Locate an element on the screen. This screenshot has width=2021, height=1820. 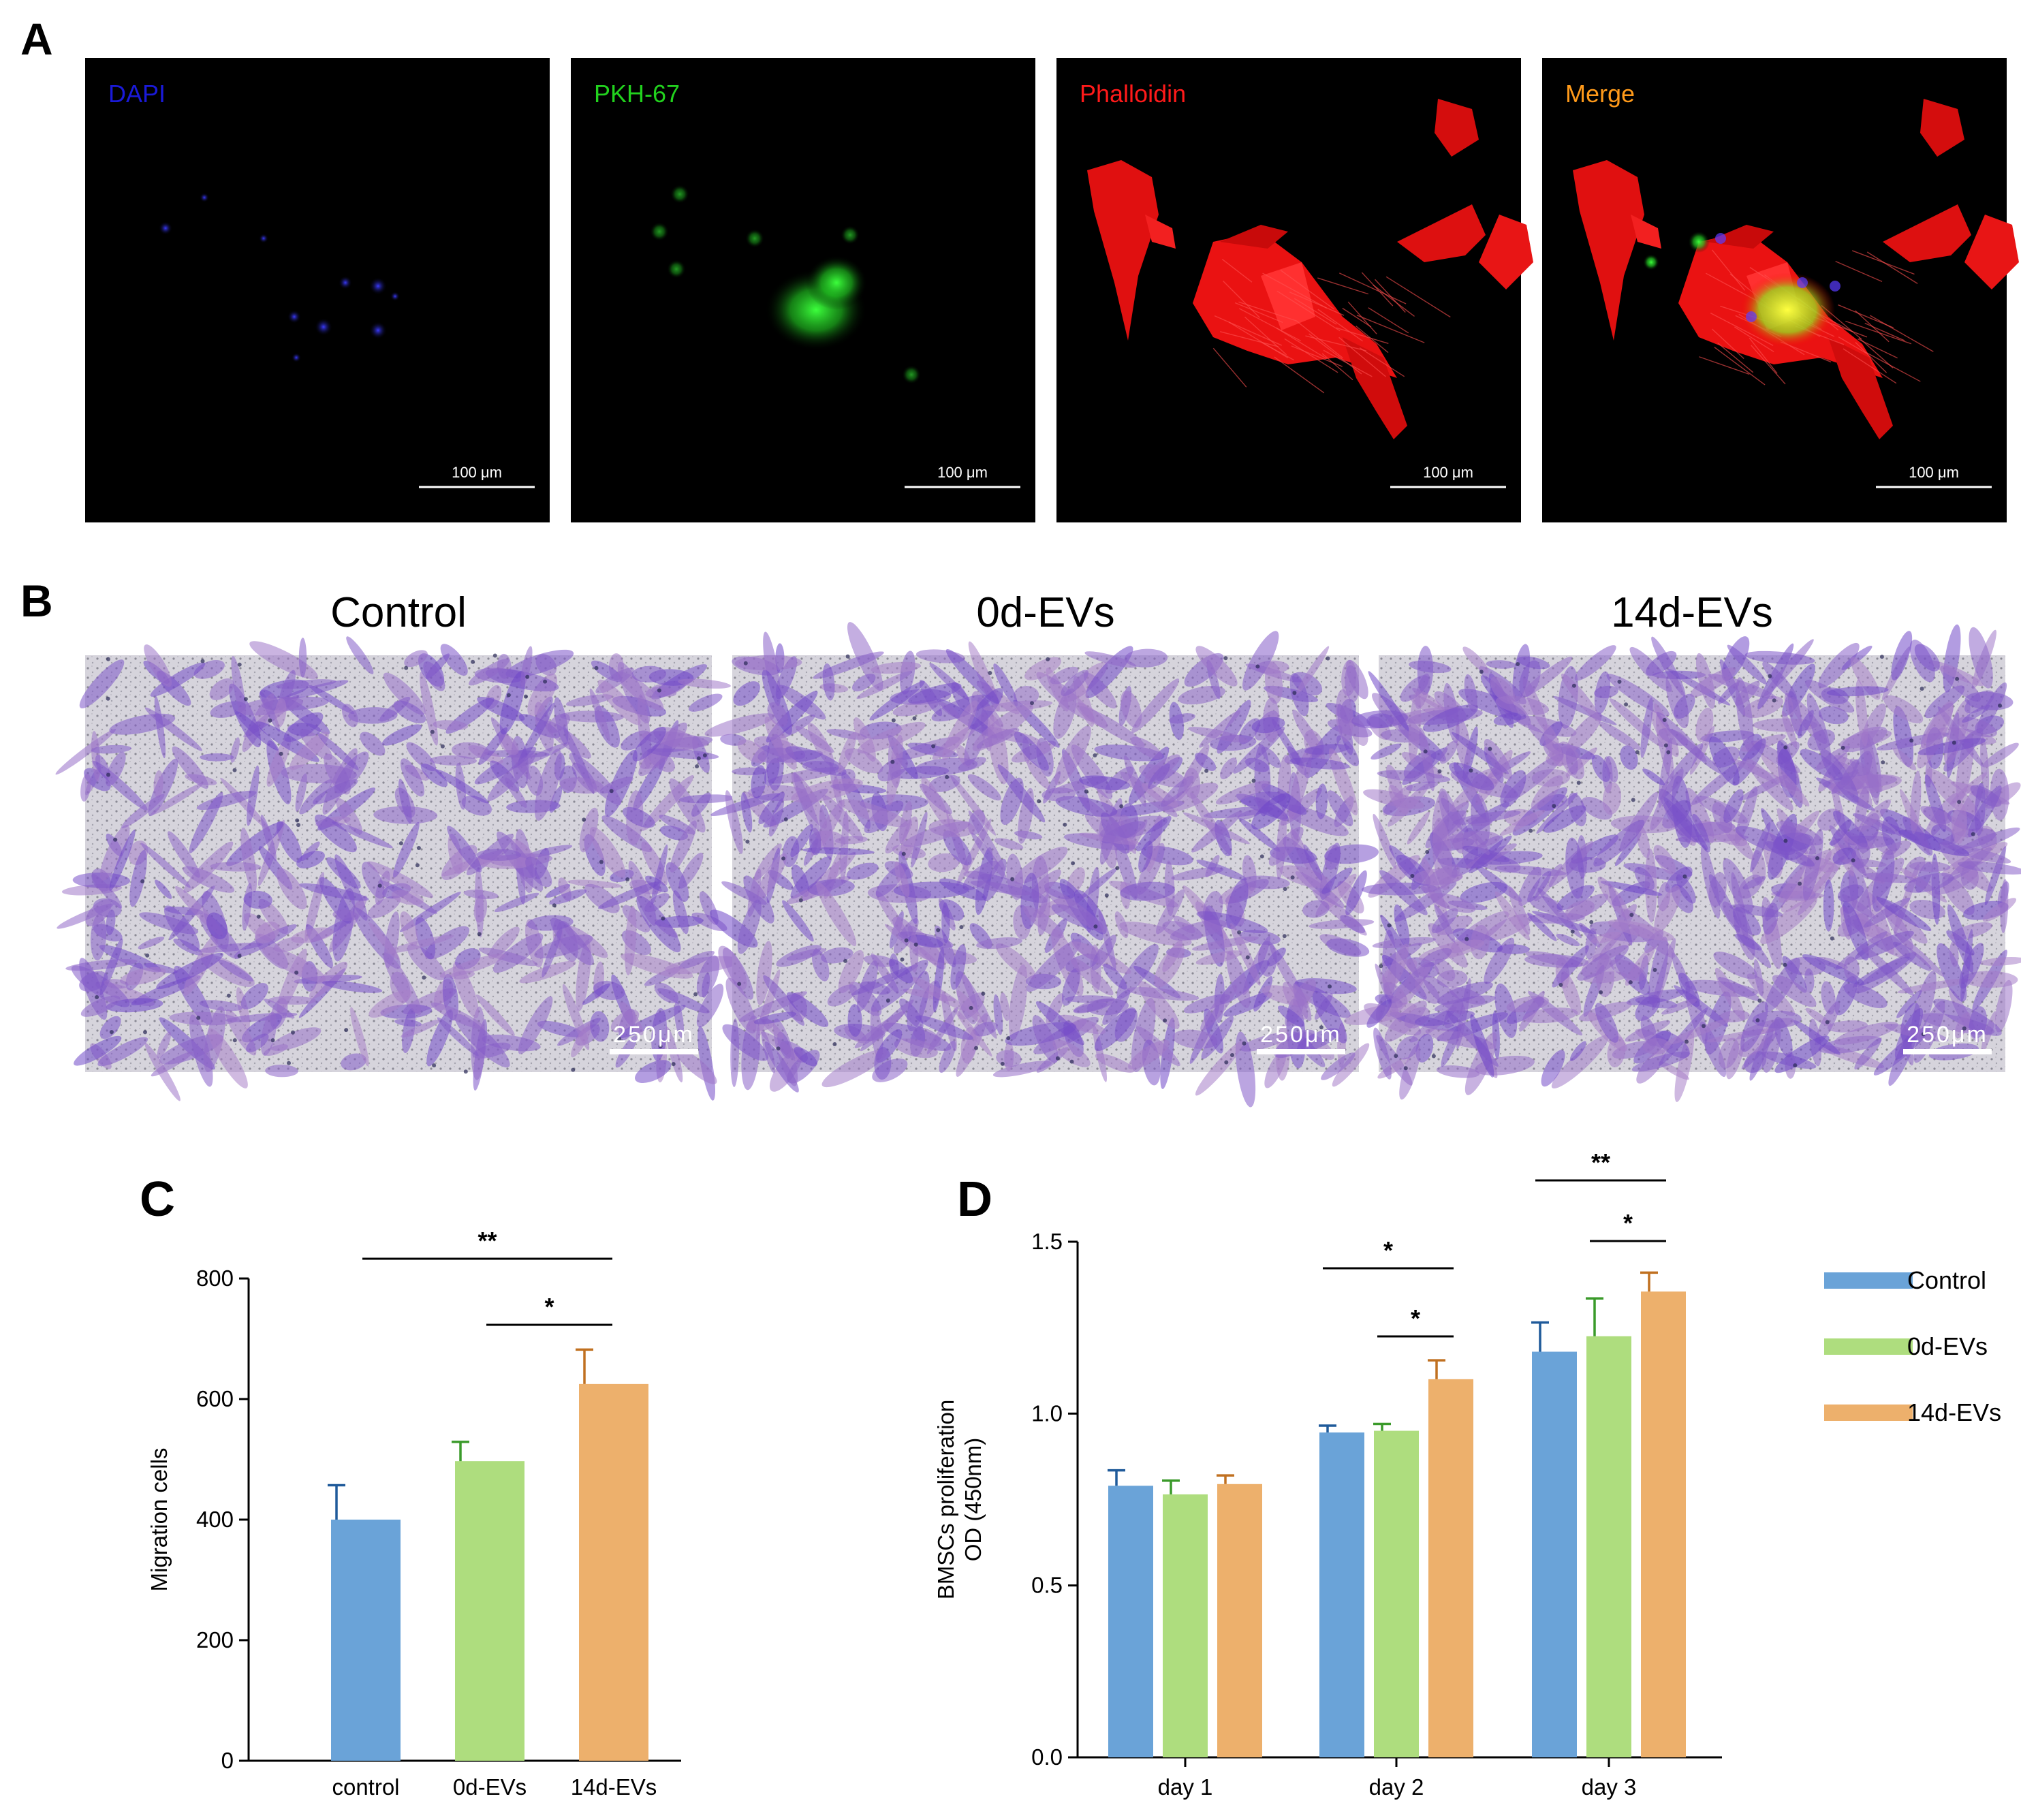
channel-label: Phalloidin is located at coordinates (1133, 94).